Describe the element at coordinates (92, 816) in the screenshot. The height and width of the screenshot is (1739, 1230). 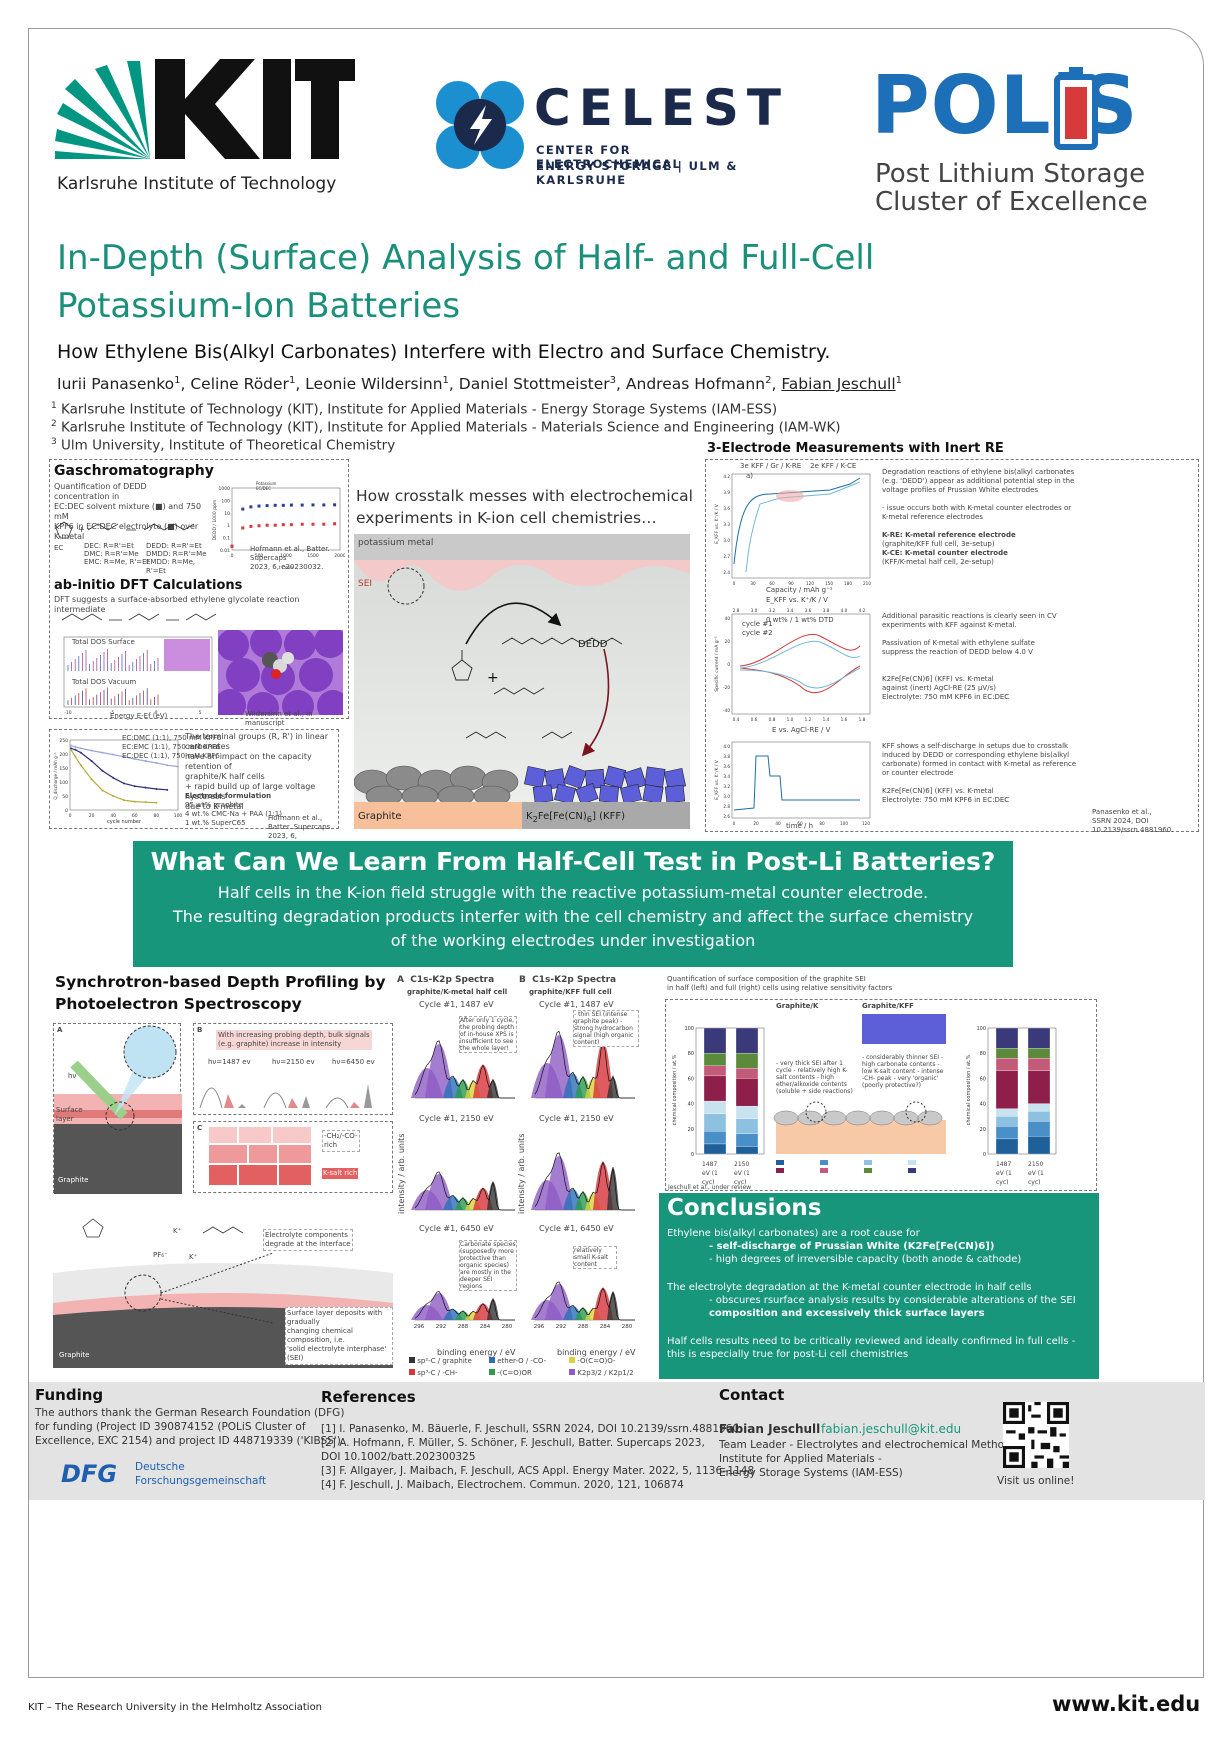
I see `x-tick-label: 20` at that location.